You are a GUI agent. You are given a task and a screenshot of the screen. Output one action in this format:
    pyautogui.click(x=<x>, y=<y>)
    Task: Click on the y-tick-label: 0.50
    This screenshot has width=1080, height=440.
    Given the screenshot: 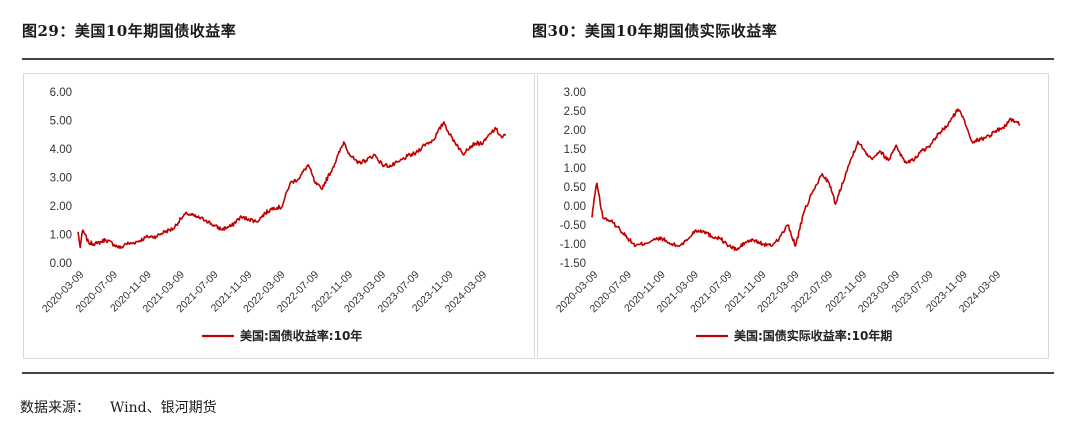 What is the action you would take?
    pyautogui.click(x=575, y=188)
    